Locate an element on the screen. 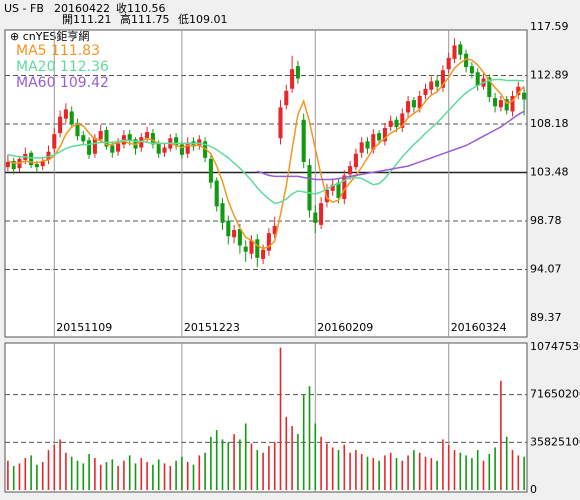  y-tick-label: 94.07 is located at coordinates (546, 269).